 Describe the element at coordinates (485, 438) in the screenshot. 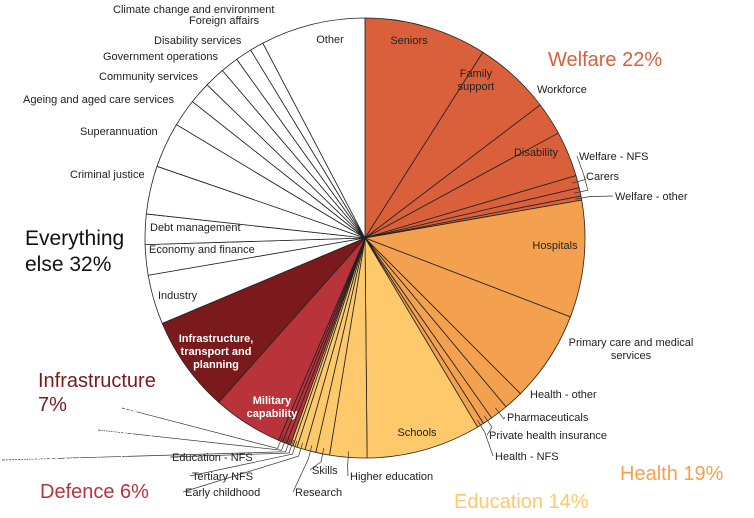

I see `leader-line-health-nfs` at that location.